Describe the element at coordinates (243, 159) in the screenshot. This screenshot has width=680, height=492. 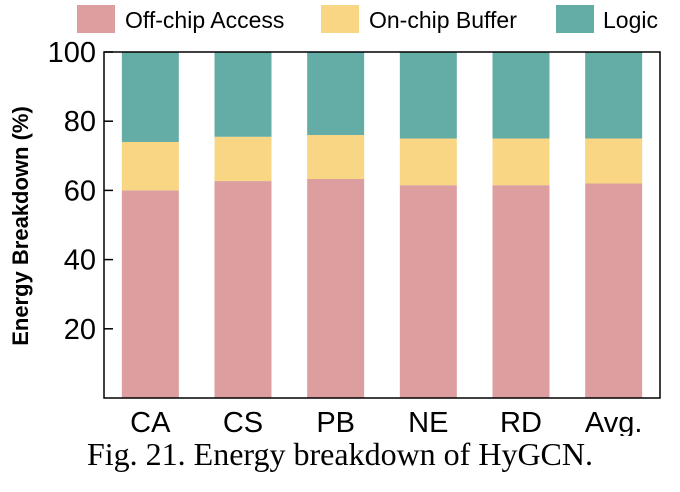
I see `bar-cs-on-chip-buffer` at that location.